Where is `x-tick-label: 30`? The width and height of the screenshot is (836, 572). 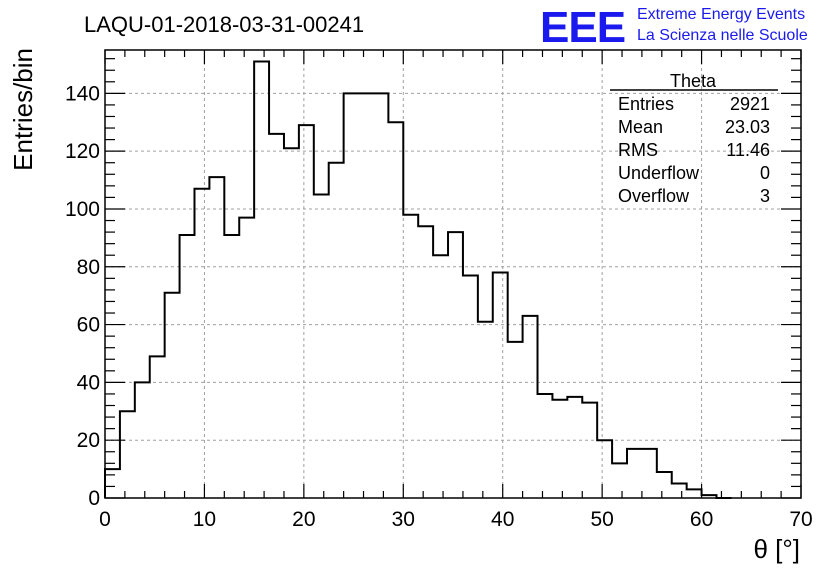 x-tick-label: 30 is located at coordinates (403, 519).